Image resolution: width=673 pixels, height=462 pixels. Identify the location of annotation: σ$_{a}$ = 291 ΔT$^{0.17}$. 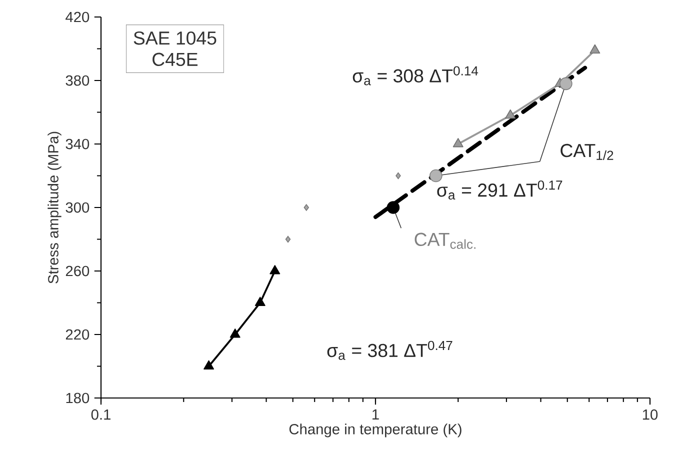
(499, 190).